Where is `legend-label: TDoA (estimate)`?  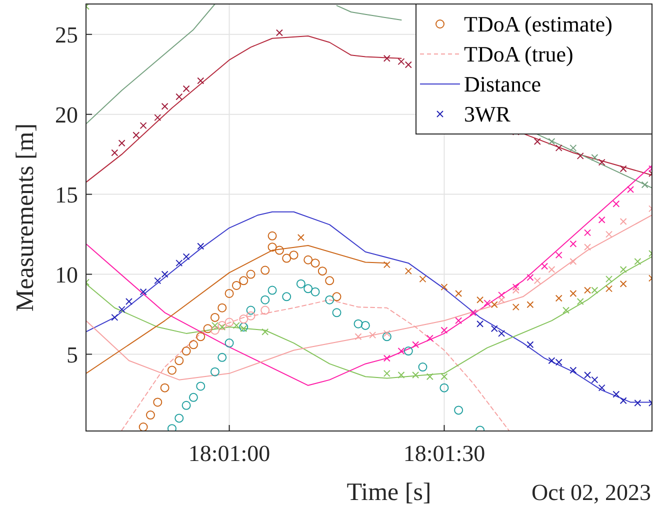 legend-label: TDoA (estimate) is located at coordinates (538, 24).